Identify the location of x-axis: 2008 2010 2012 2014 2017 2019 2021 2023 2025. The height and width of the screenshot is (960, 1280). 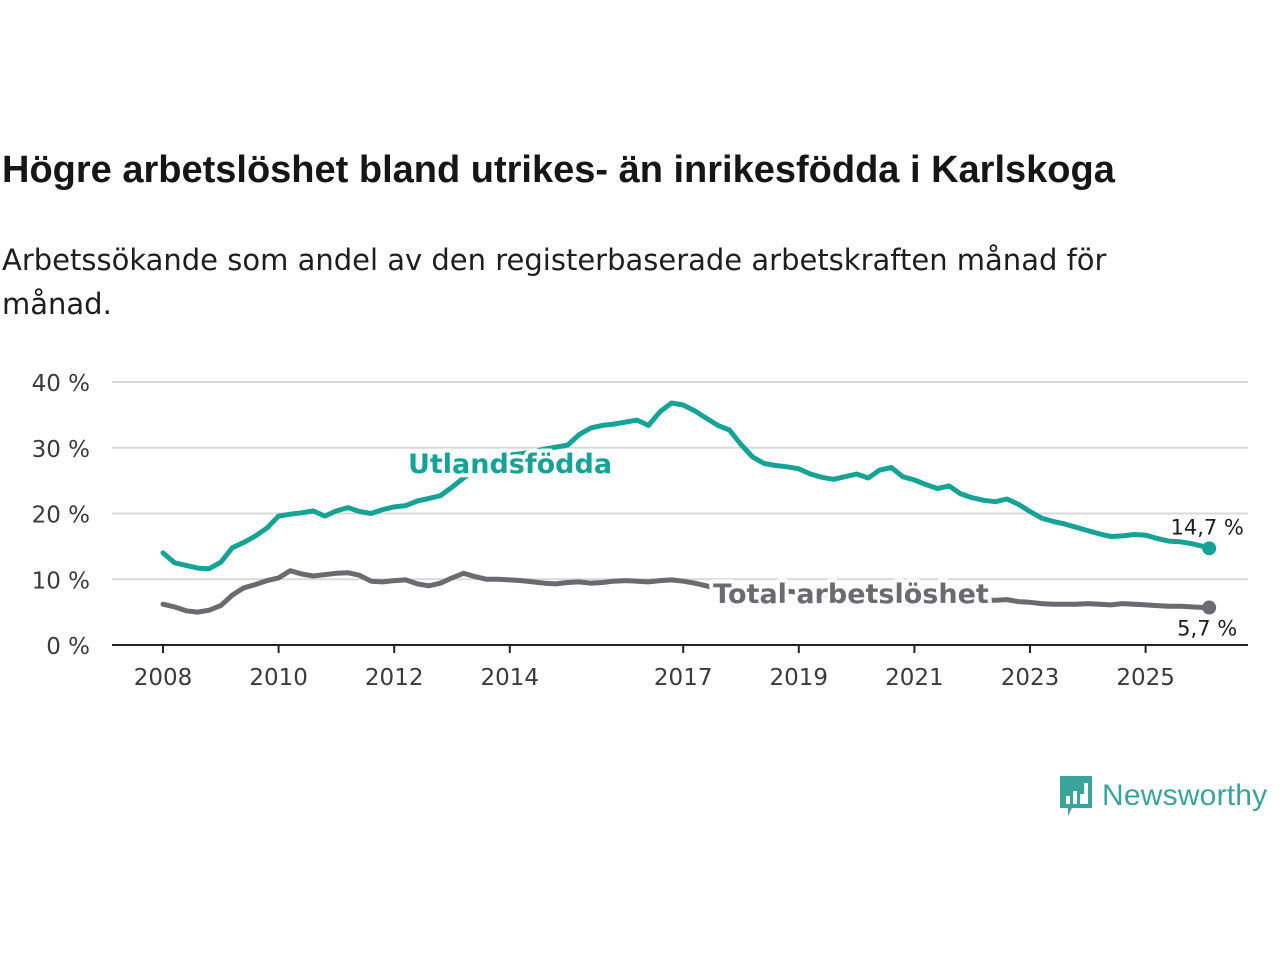
(680, 667).